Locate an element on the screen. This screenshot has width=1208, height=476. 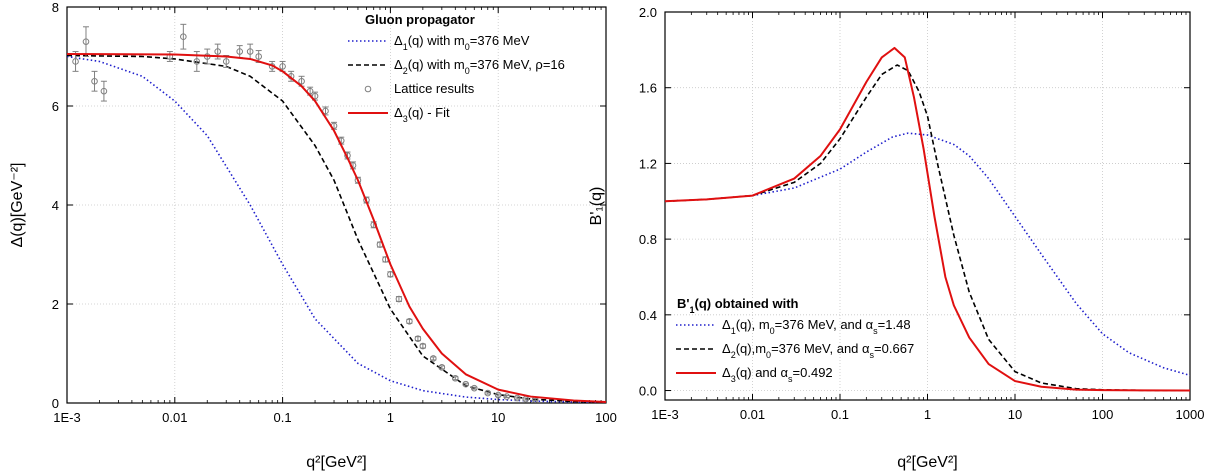
y-axis-title: Δ(q)[GeV⁻²] is located at coordinates (17, 205).